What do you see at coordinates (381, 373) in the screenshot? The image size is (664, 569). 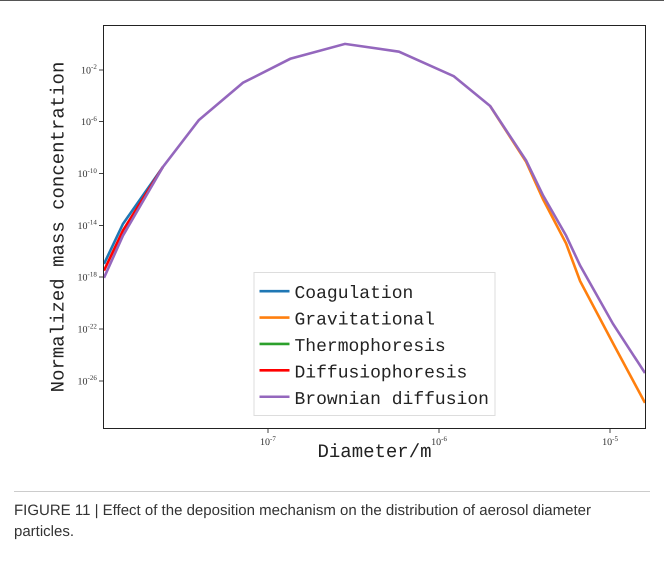 I see `legend-label: Diffusiophoresis` at bounding box center [381, 373].